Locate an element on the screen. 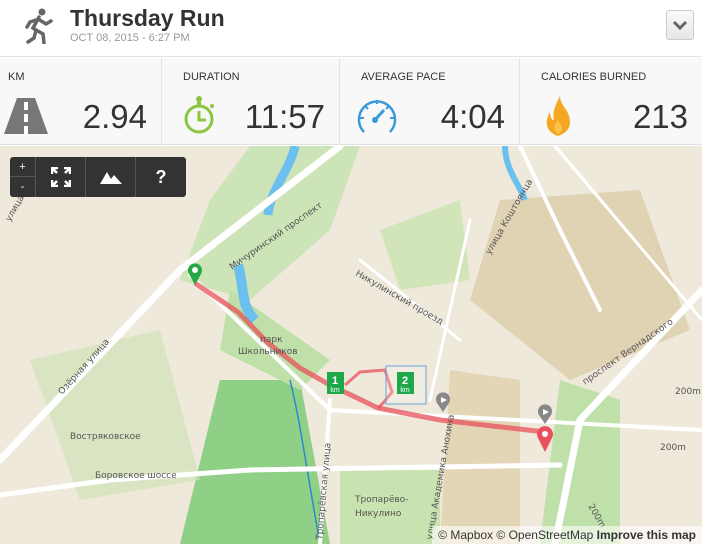  speedometer-icon is located at coordinates (377, 116).